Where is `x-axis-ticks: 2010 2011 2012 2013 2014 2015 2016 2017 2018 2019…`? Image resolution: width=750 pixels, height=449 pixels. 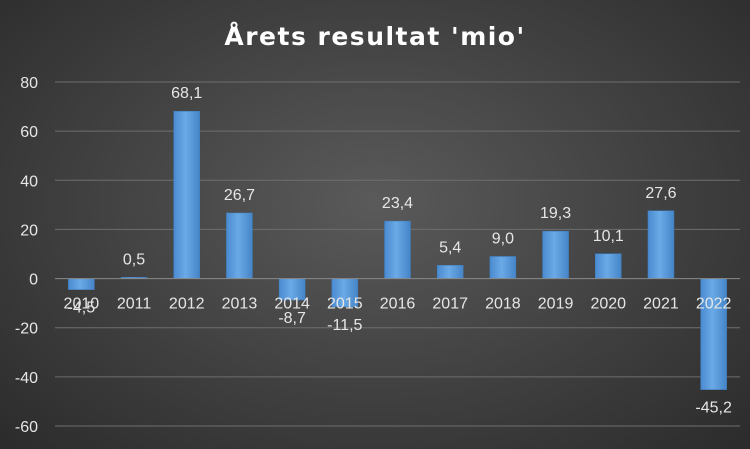
x-axis-ticks: 2010 2011 2012 2013 2014 2015 2016 2017 2018 2019… is located at coordinates (398, 304).